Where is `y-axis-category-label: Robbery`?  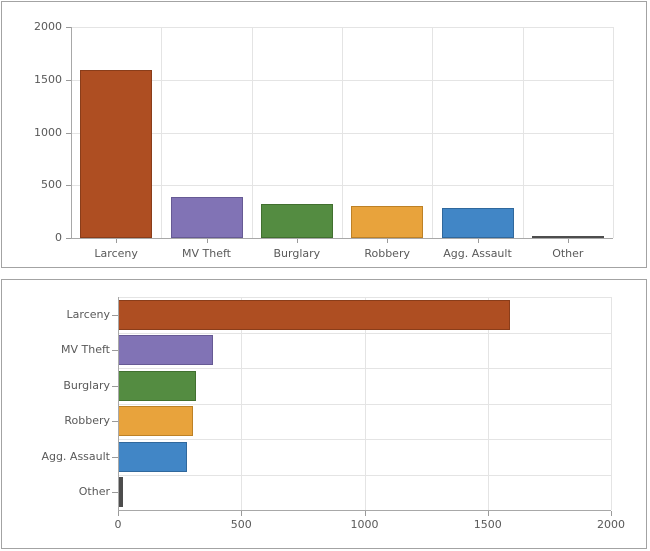 y-axis-category-label: Robbery is located at coordinates (87, 421).